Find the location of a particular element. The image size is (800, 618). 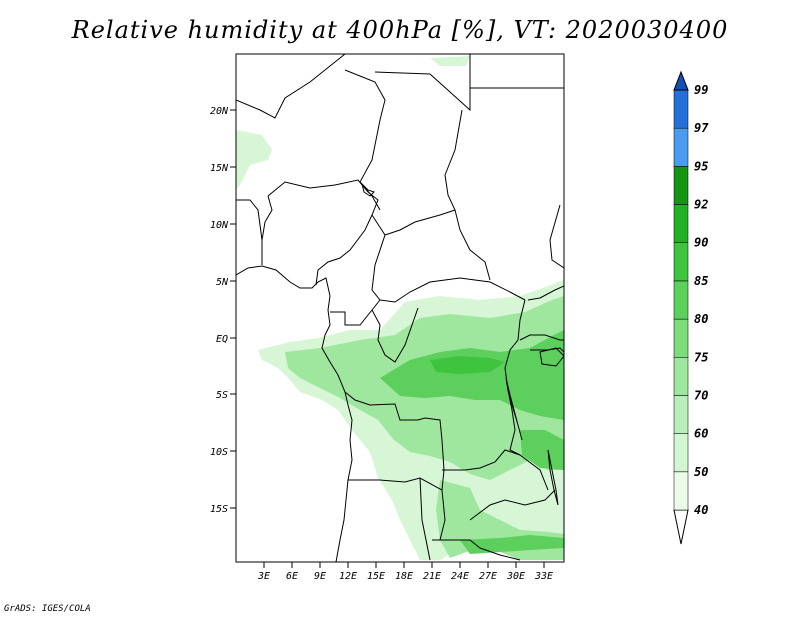

border-sudan-east is located at coordinates (556, 236).